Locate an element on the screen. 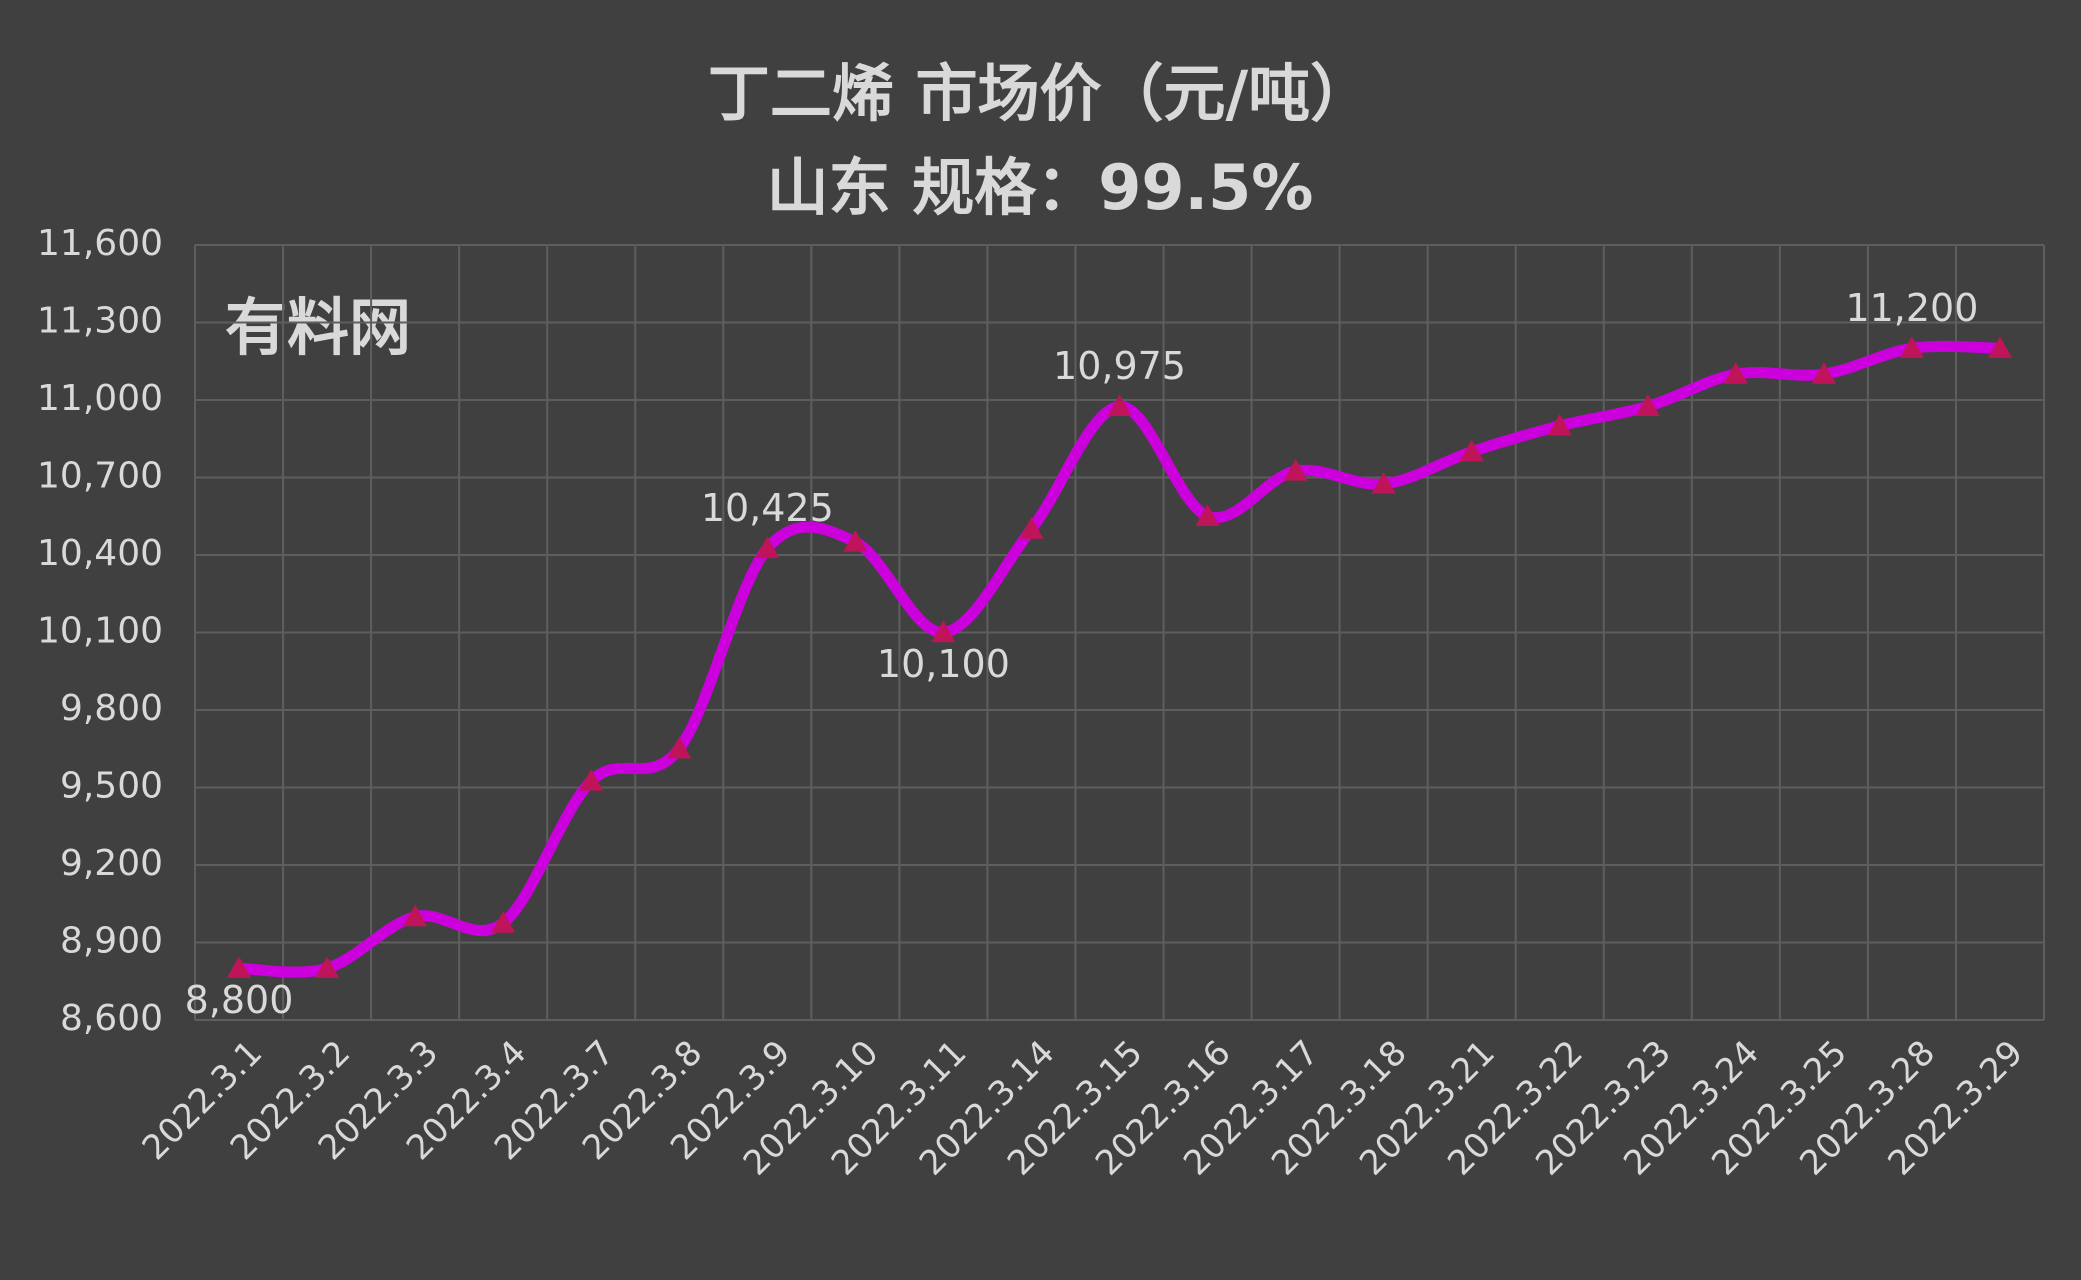  data-label: 8,800 is located at coordinates (239, 1000).